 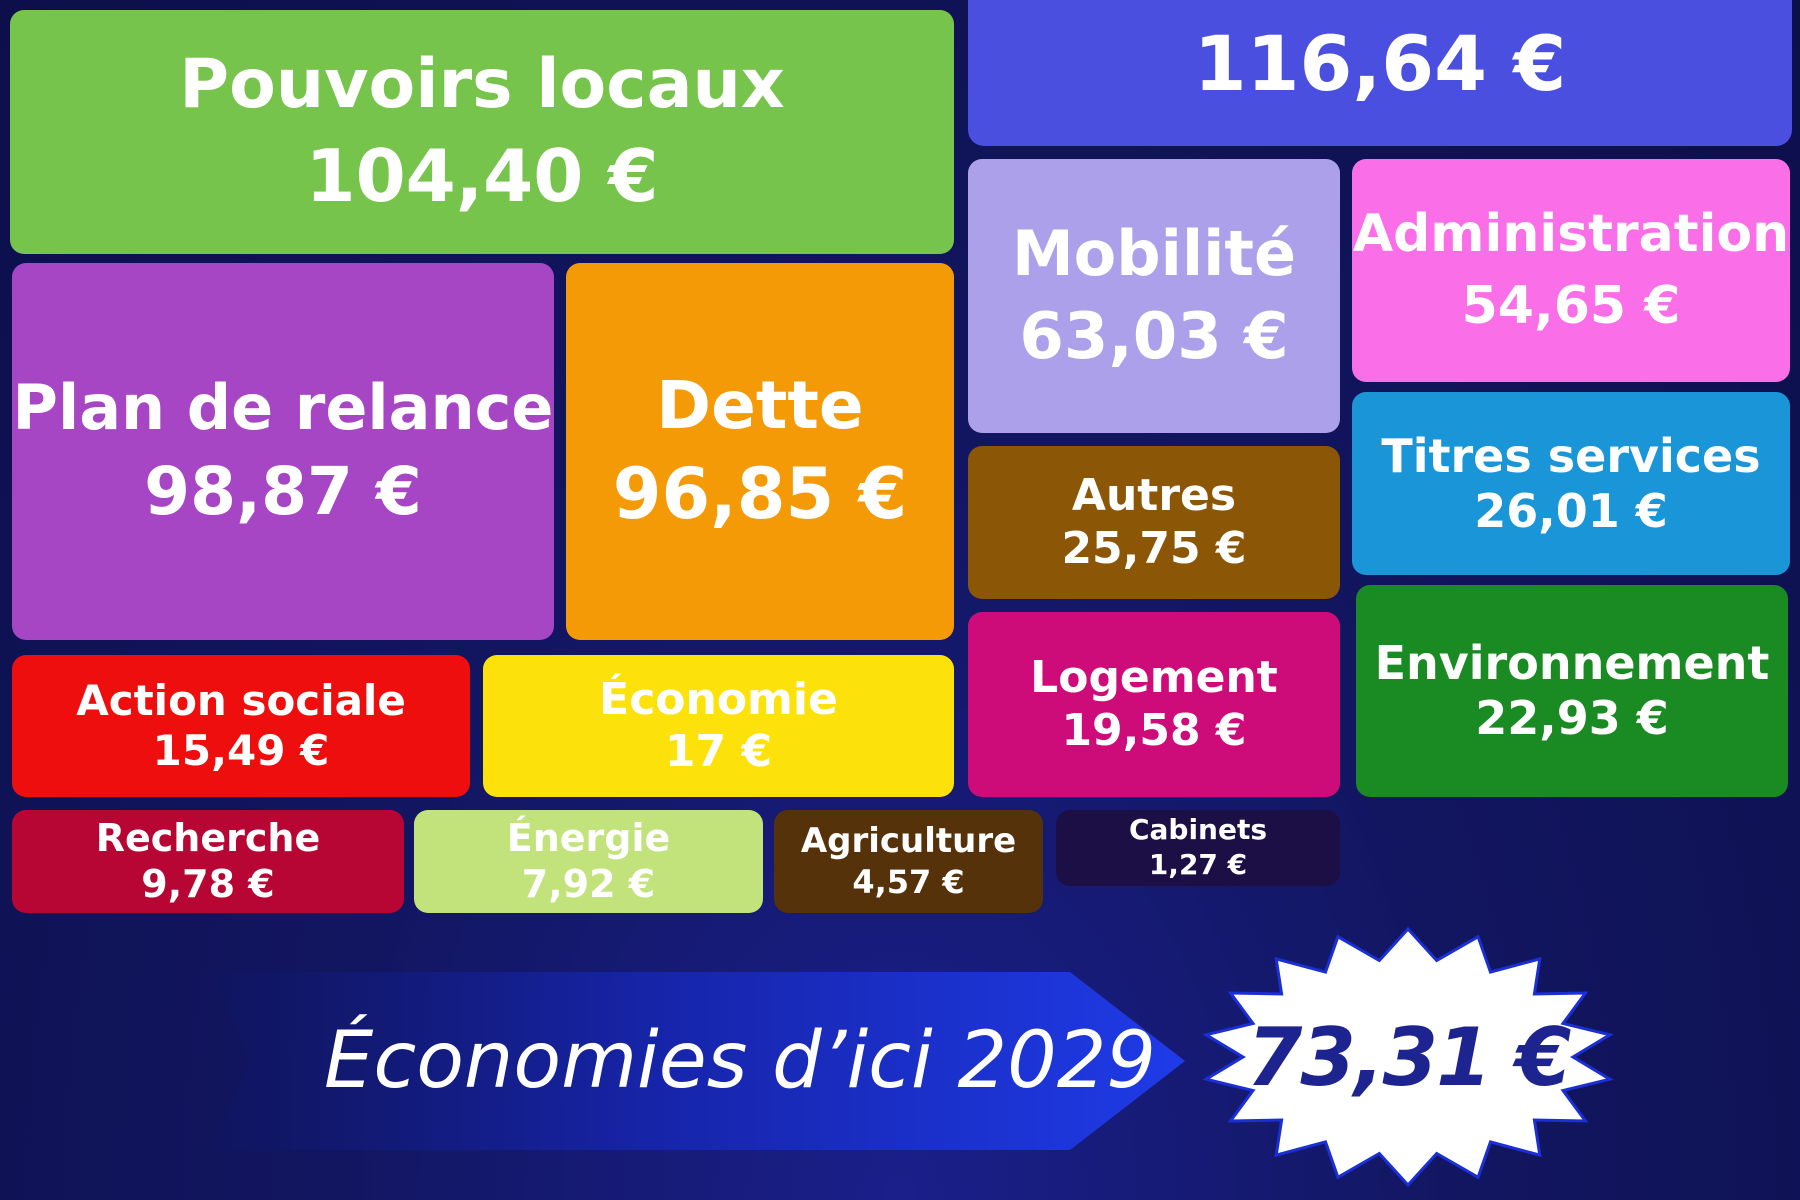 What do you see at coordinates (1154, 336) in the screenshot?
I see `treemap-tile-value: 63,03 €` at bounding box center [1154, 336].